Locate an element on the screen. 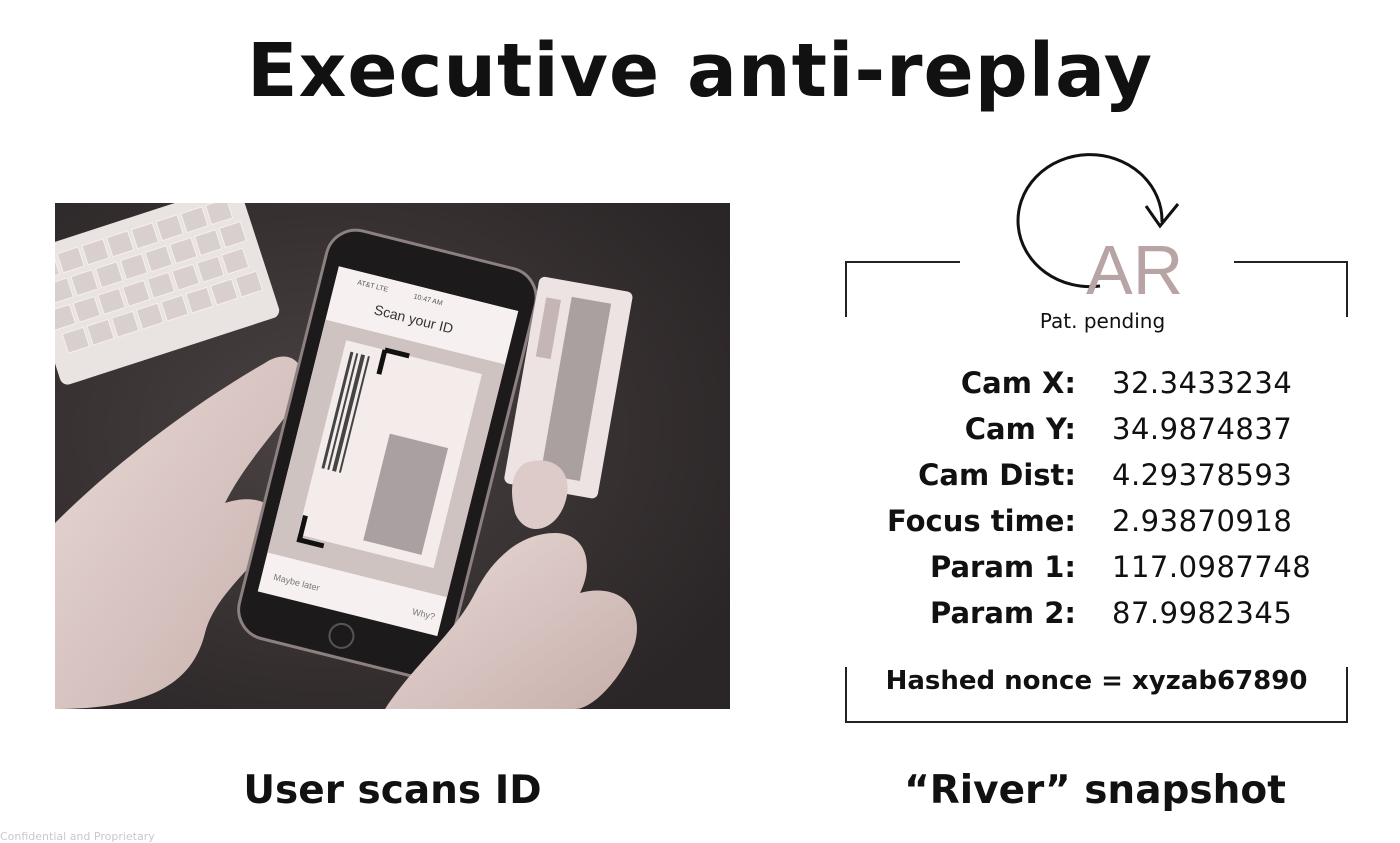  id-card is located at coordinates (568, 387).